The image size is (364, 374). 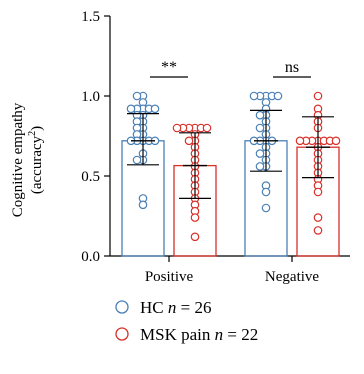 What do you see at coordinates (90, 97) in the screenshot?
I see `y-tick-label: 1.0` at bounding box center [90, 97].